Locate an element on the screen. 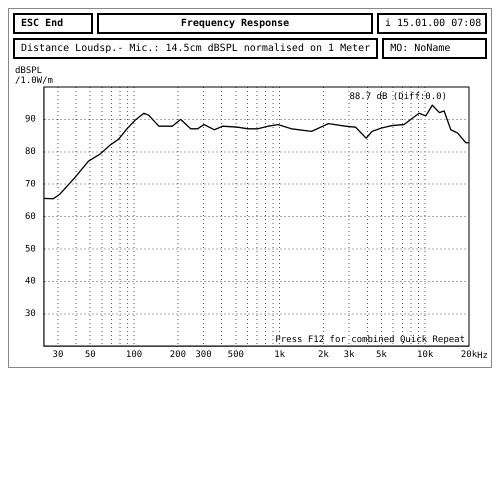 This screenshot has width=500, height=500. x-tick-label: 200 is located at coordinates (178, 355).